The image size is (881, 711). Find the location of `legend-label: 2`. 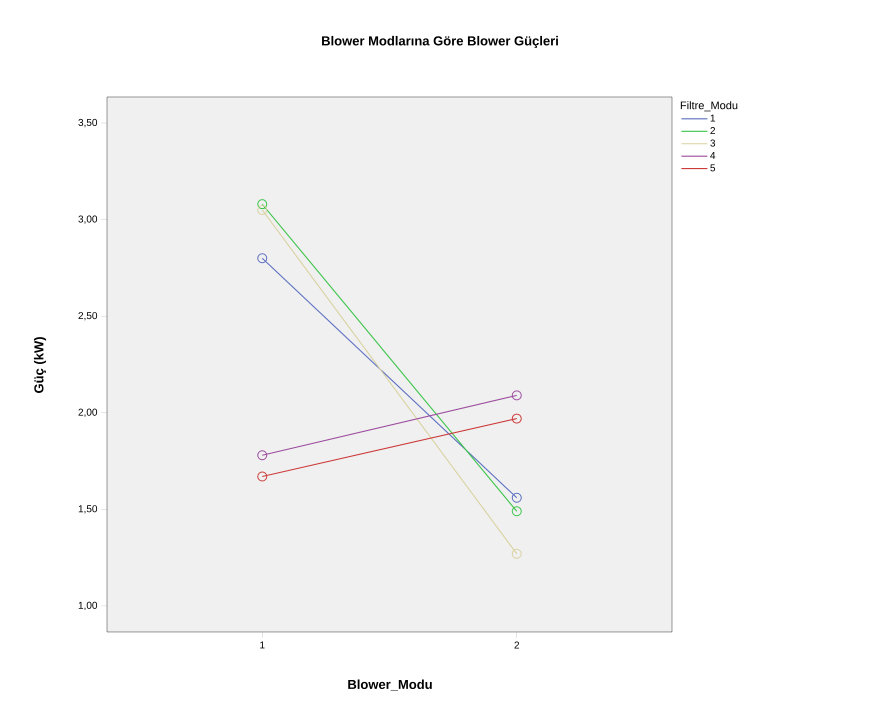

legend-label: 2 is located at coordinates (713, 130).